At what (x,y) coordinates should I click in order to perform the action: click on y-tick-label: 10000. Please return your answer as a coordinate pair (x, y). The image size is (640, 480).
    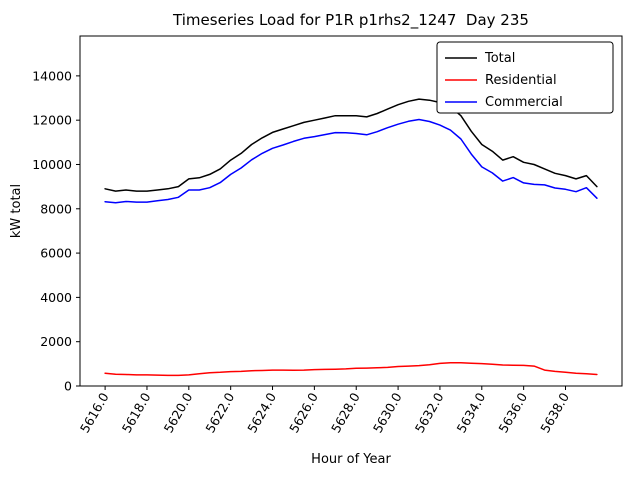
    Looking at the image, I should click on (52, 164).